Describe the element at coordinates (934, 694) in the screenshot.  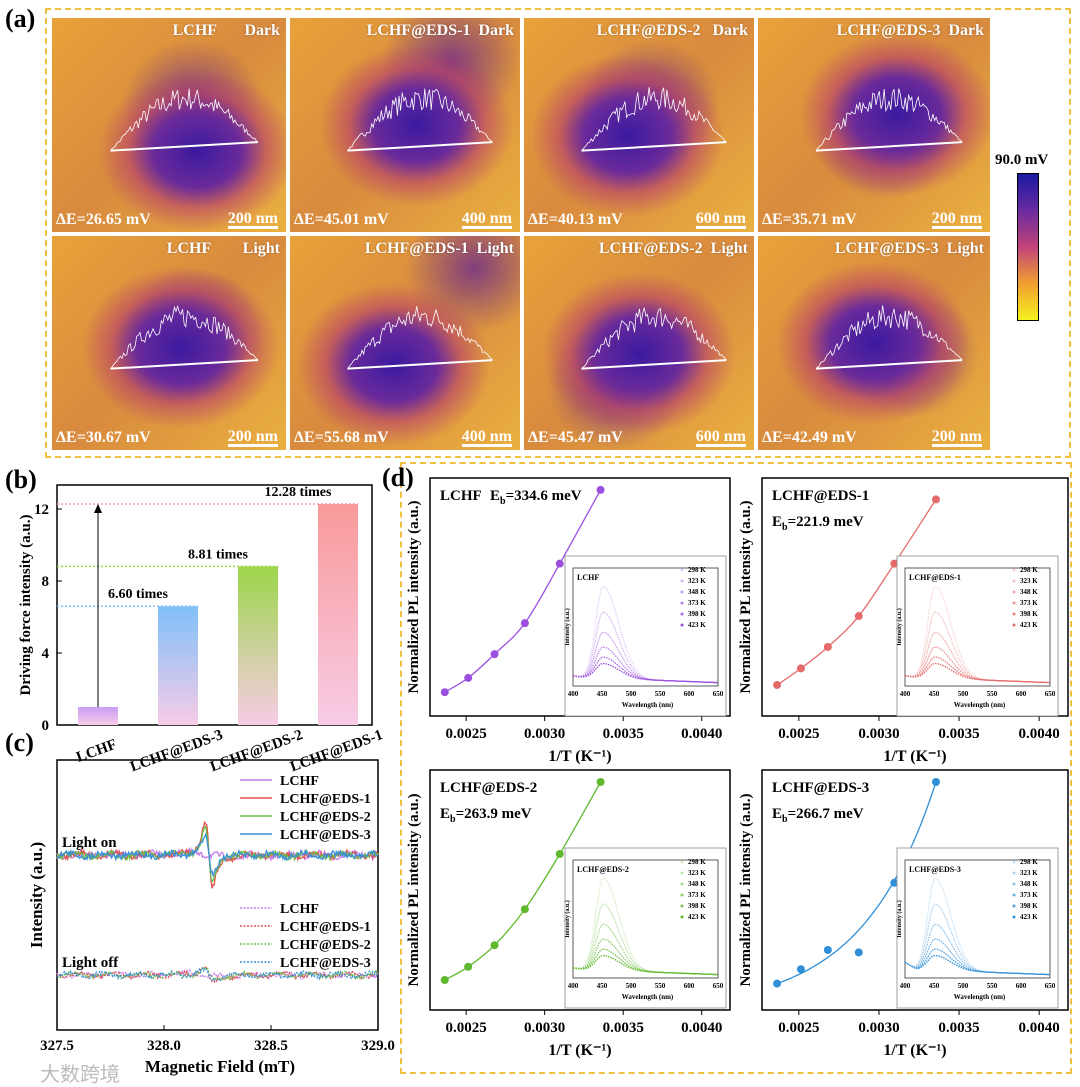
I see `inset-x-tick-label: 450` at that location.